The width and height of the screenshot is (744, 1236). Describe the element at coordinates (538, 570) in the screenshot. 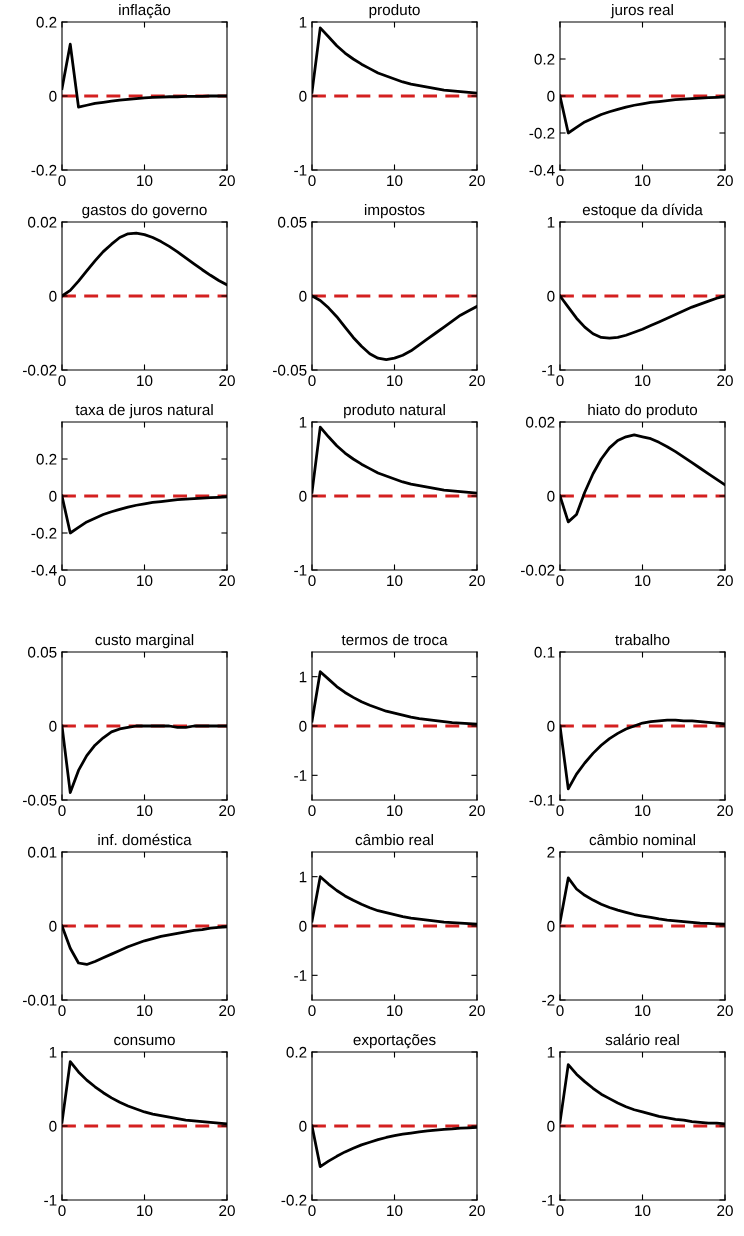

I see `y-tick-label: -0.02` at that location.